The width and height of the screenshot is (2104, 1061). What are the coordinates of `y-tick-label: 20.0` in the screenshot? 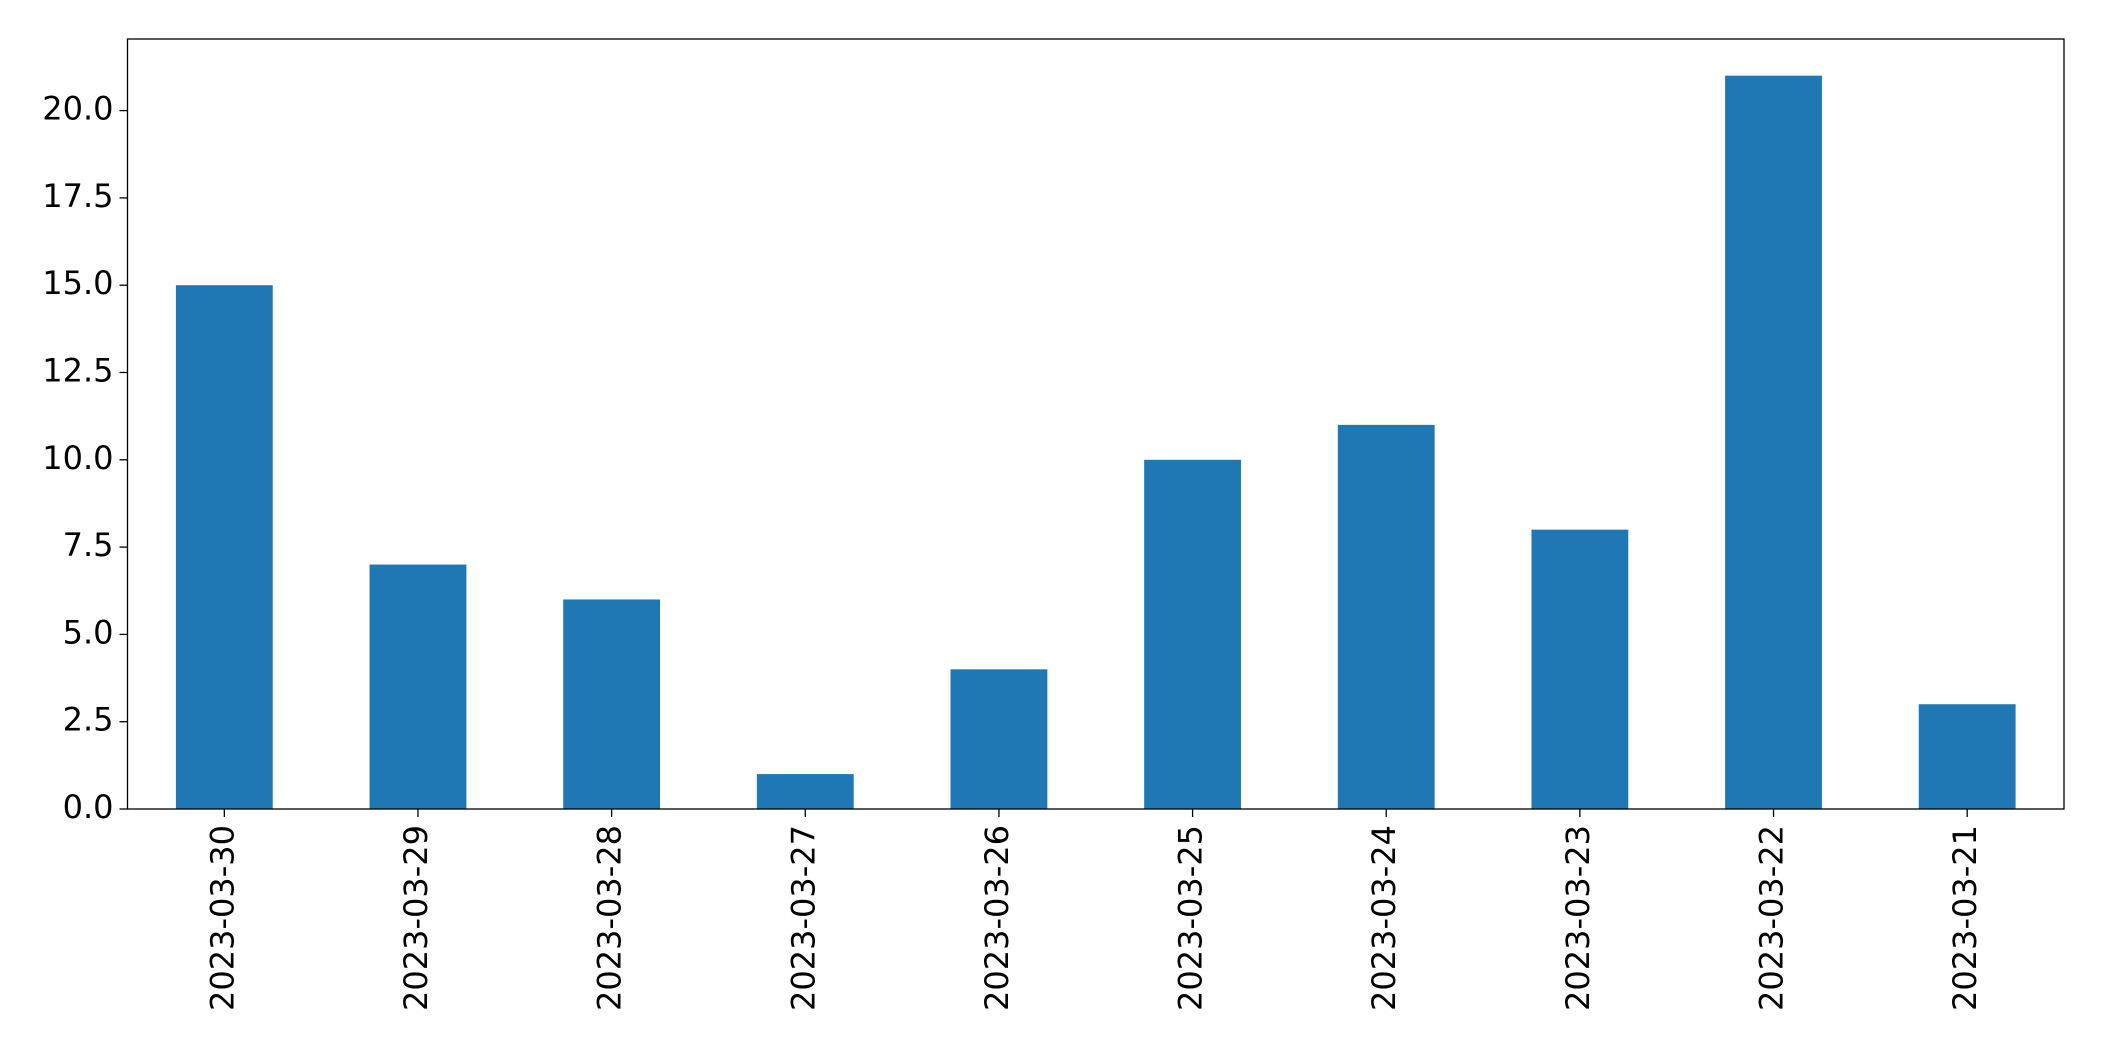 It's located at (77, 109).